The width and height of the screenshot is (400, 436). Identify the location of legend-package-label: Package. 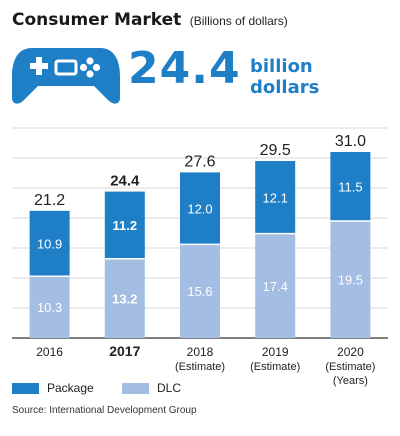
(70, 388).